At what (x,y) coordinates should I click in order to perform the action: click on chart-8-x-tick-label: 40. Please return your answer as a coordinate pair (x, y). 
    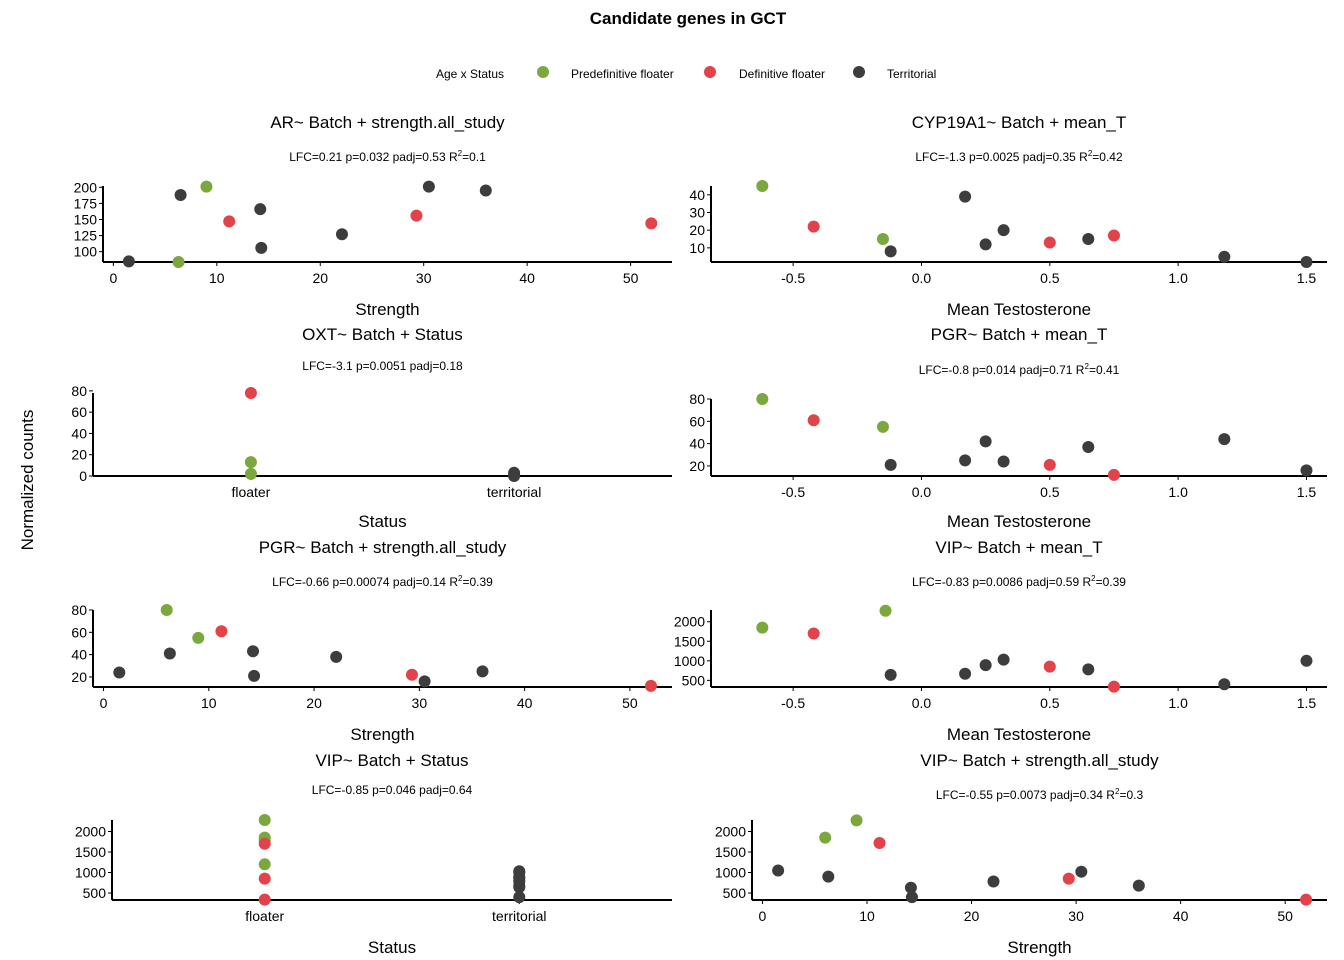
    Looking at the image, I should click on (1181, 916).